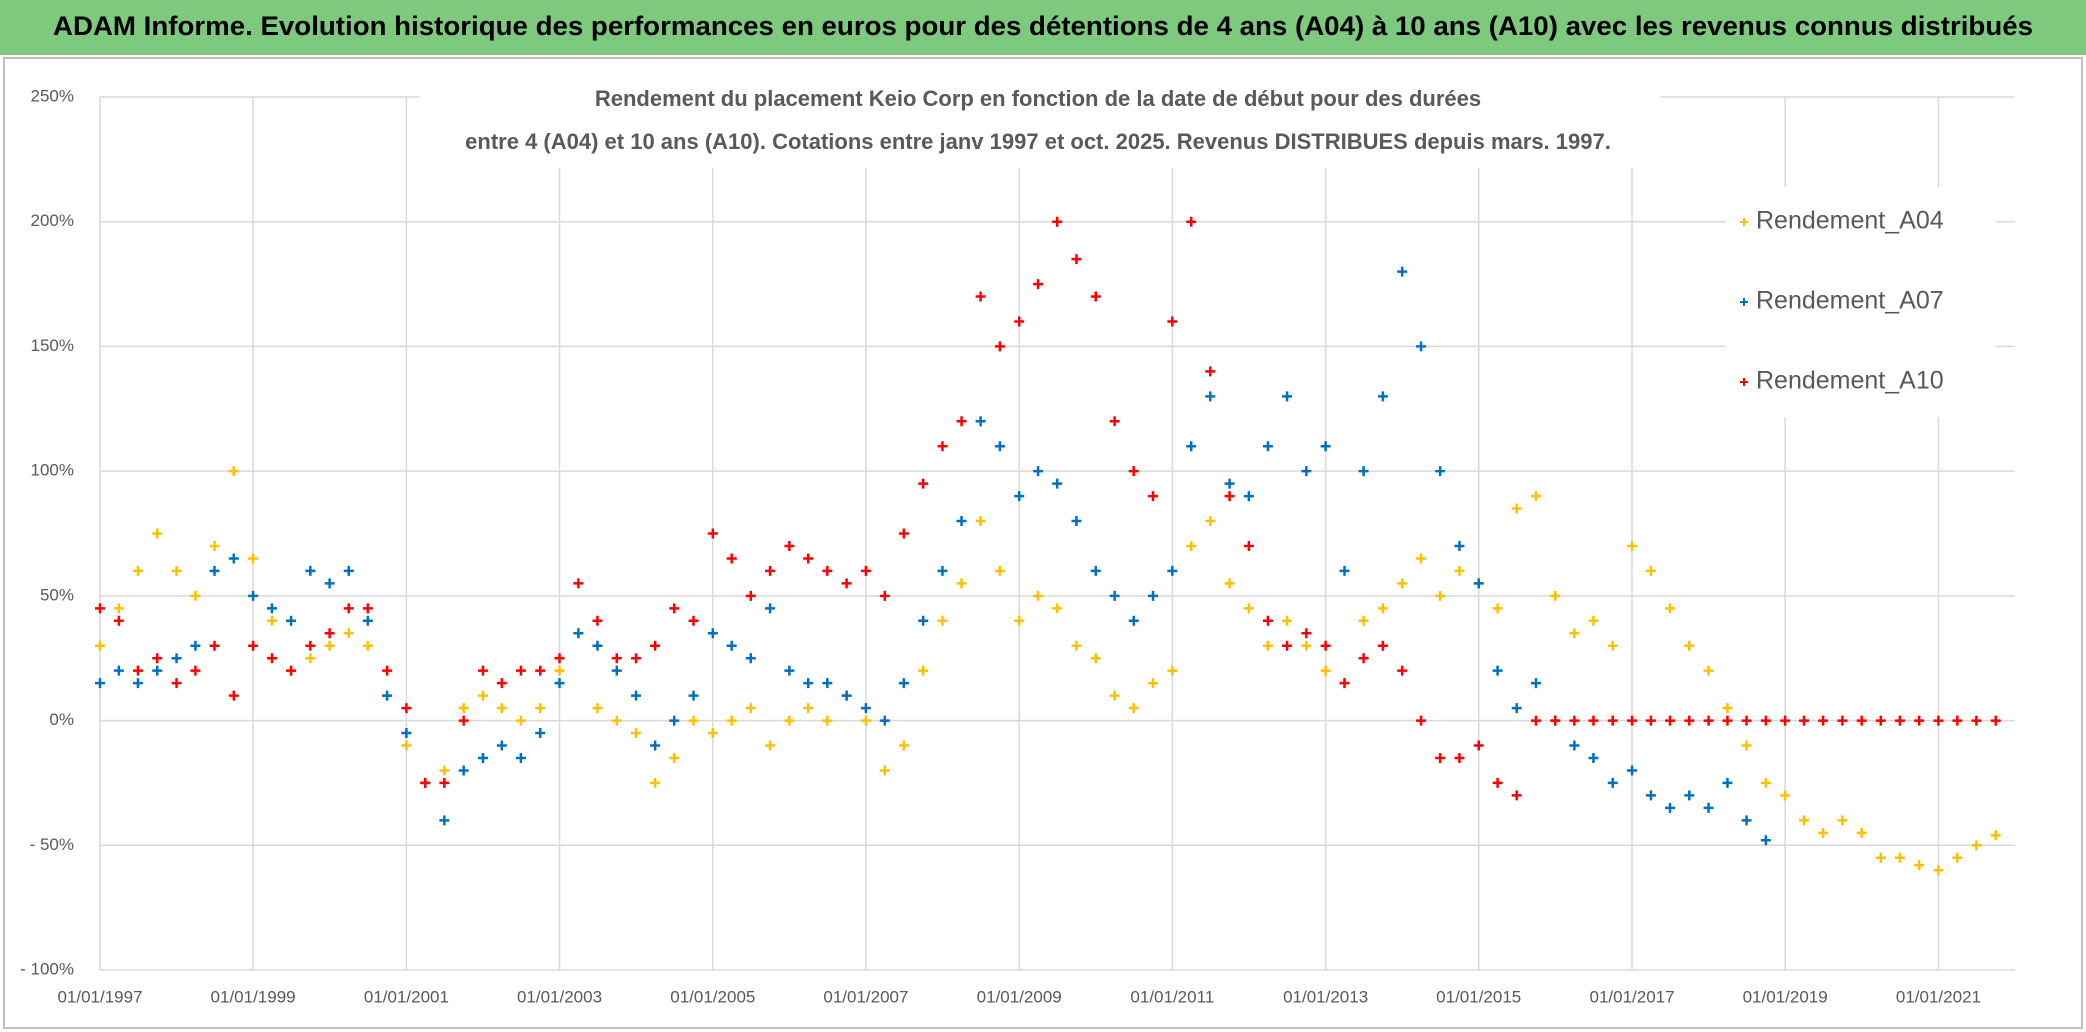 The height and width of the screenshot is (1032, 2086). Describe the element at coordinates (52, 345) in the screenshot. I see `y-tick-label: 150%` at that location.